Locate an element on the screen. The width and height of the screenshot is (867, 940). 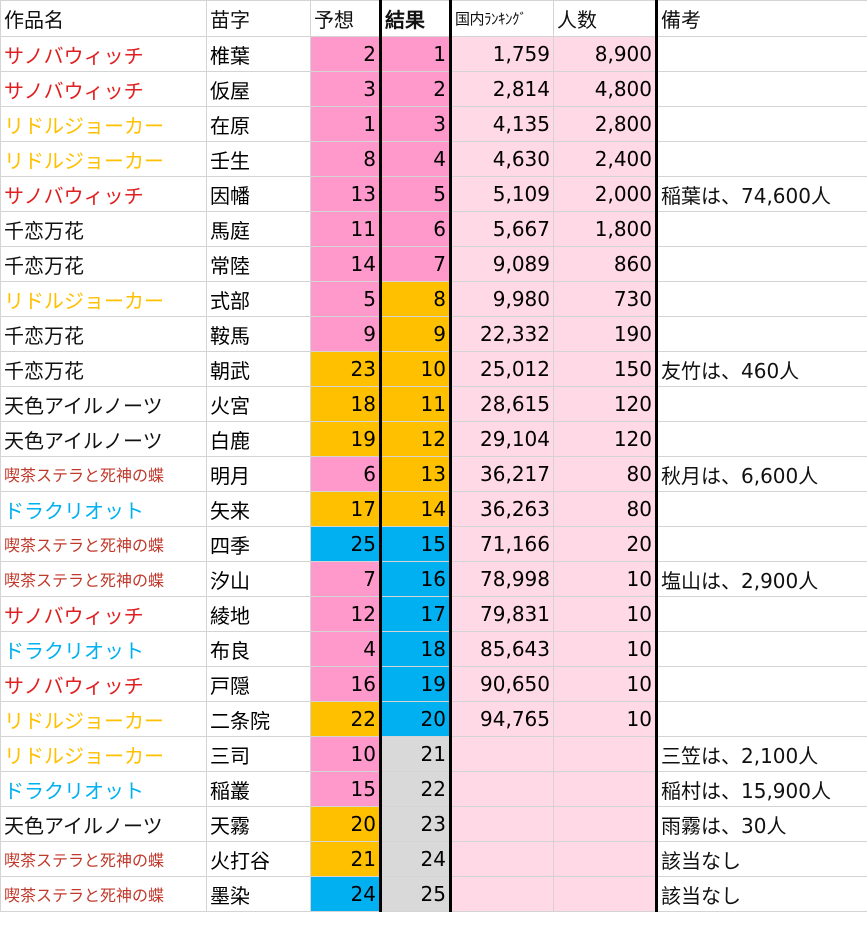
cell-ranking: 85,643 is located at coordinates (502, 649).